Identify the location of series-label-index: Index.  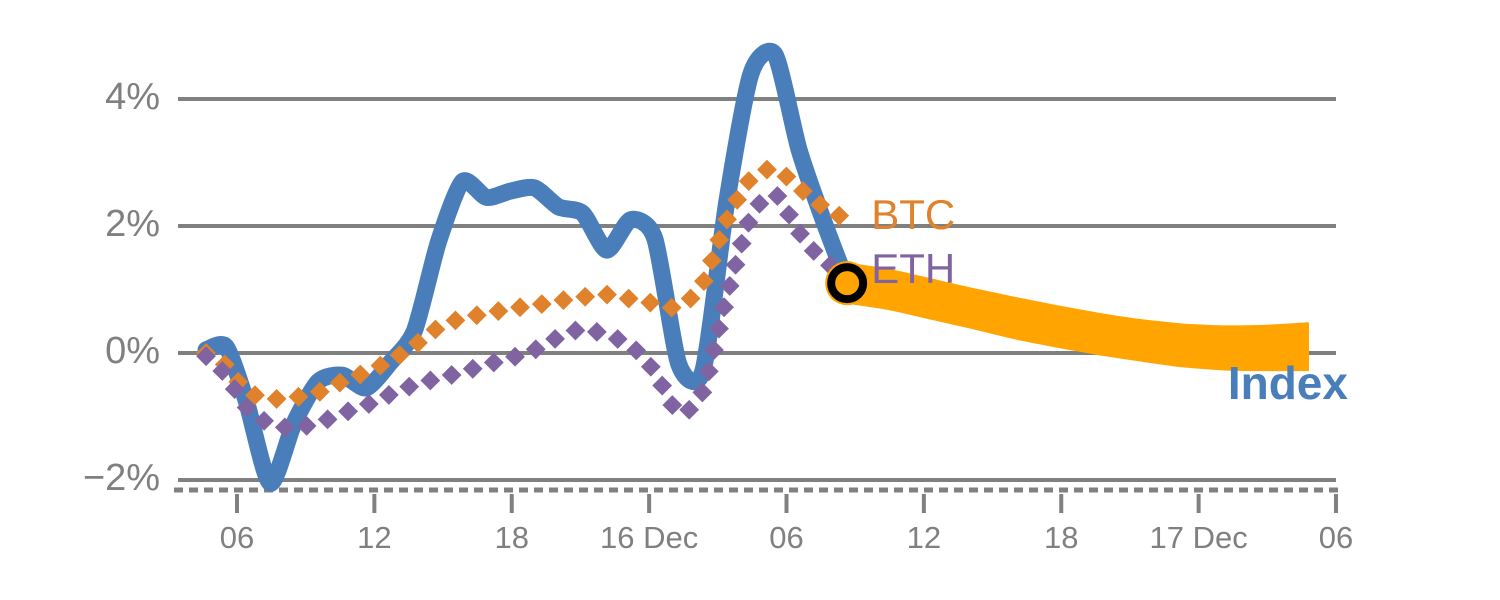
(1287, 382).